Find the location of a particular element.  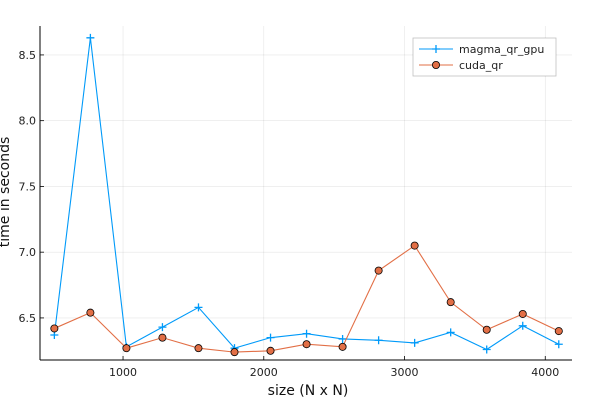

legend: magma_qr_gpu cuda_qr is located at coordinates (484, 57).